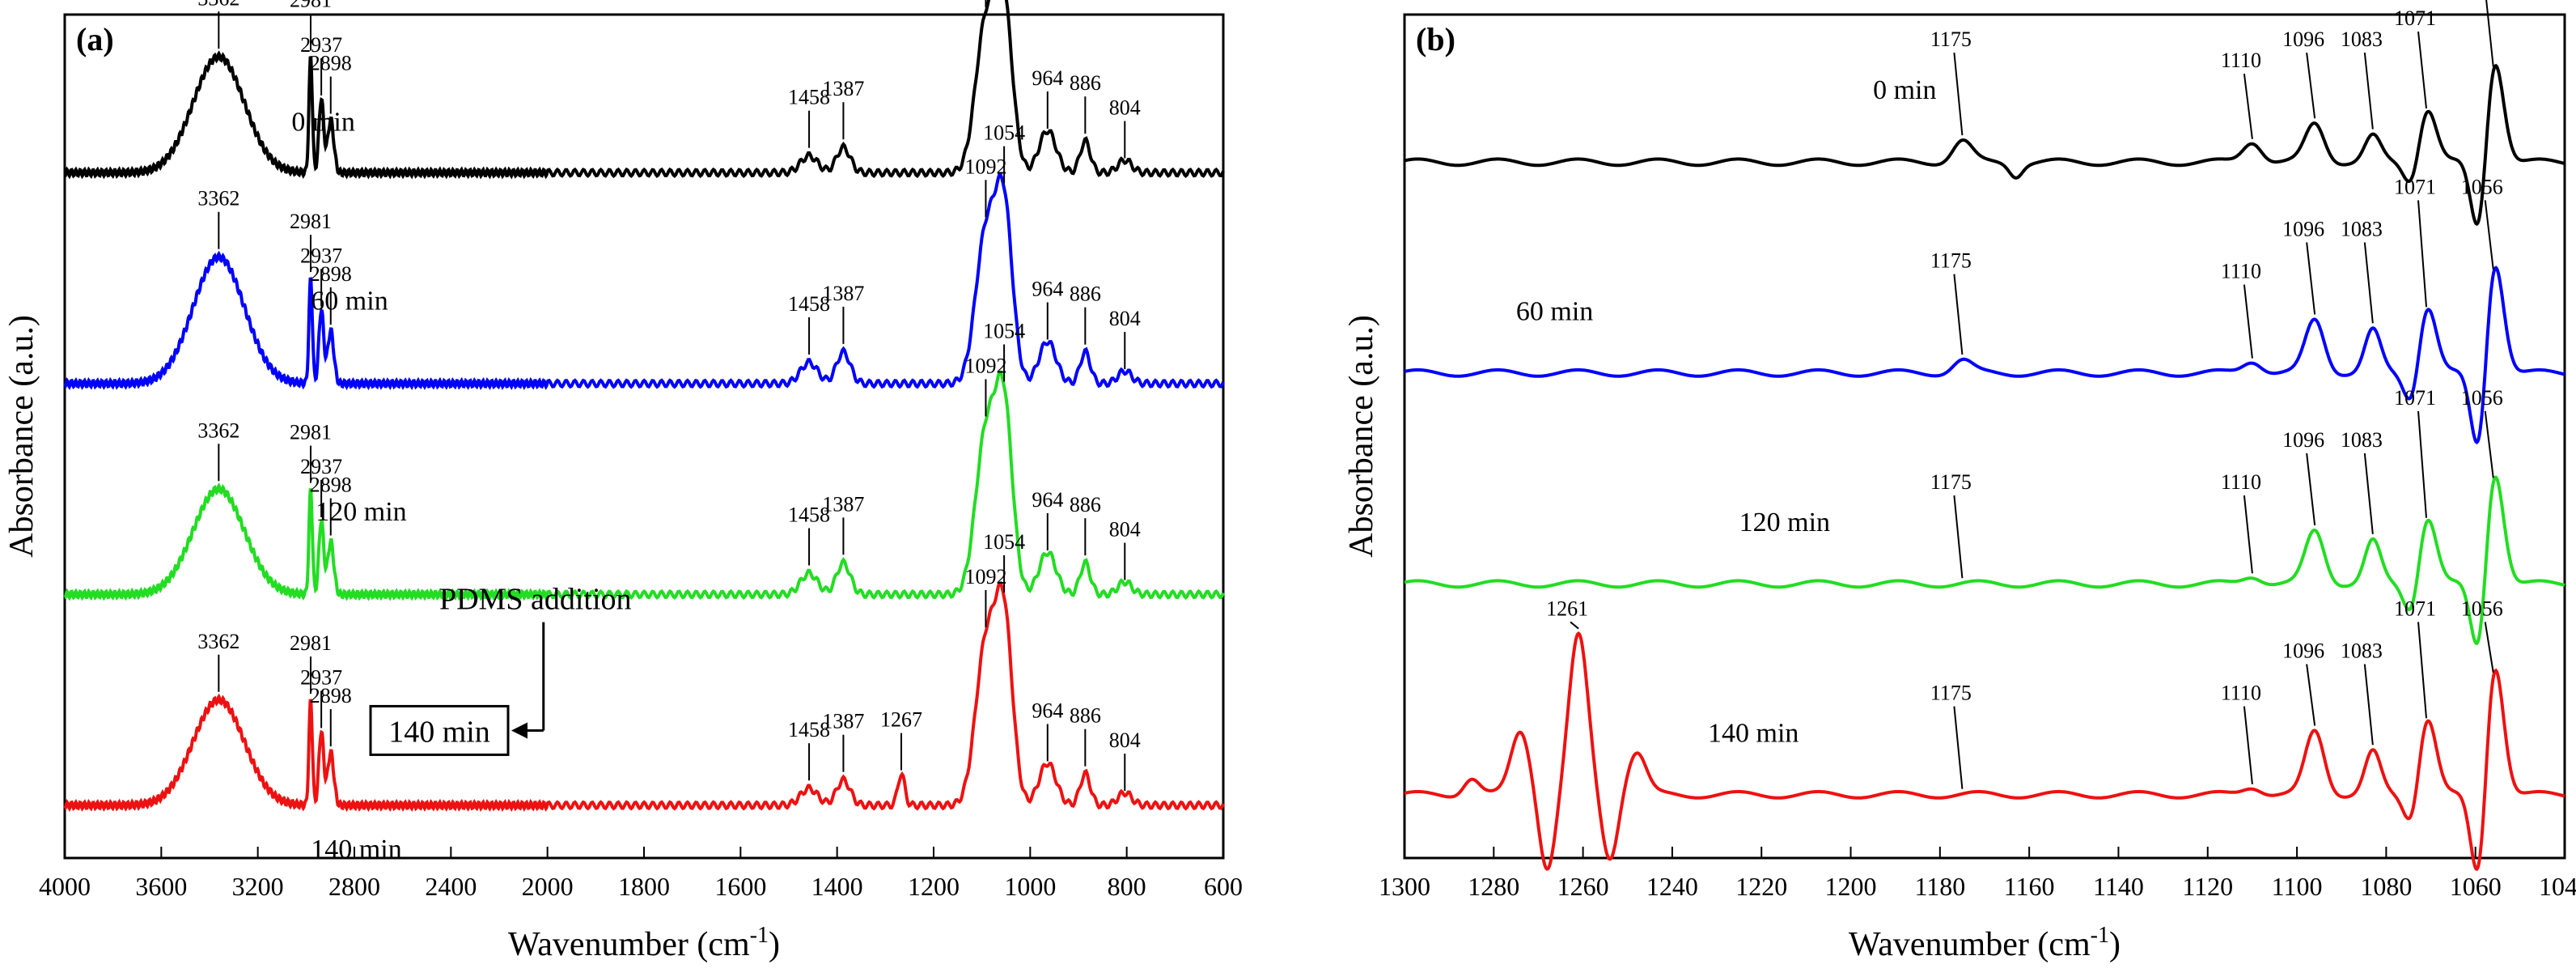 The image size is (2576, 977). What do you see at coordinates (535, 600) in the screenshot?
I see `pdms-addition-note: PDMS addition` at bounding box center [535, 600].